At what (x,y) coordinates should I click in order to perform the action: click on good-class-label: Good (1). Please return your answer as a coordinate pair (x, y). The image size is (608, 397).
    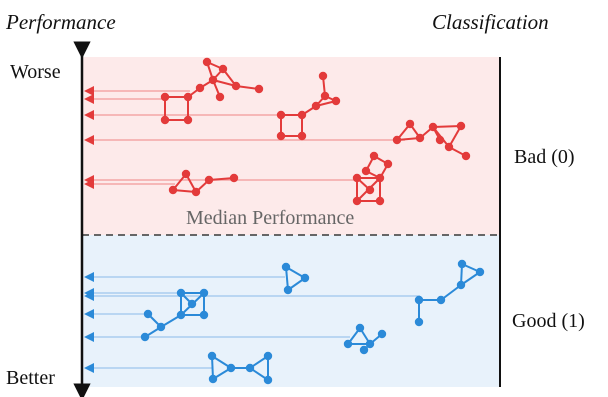
    Looking at the image, I should click on (548, 321).